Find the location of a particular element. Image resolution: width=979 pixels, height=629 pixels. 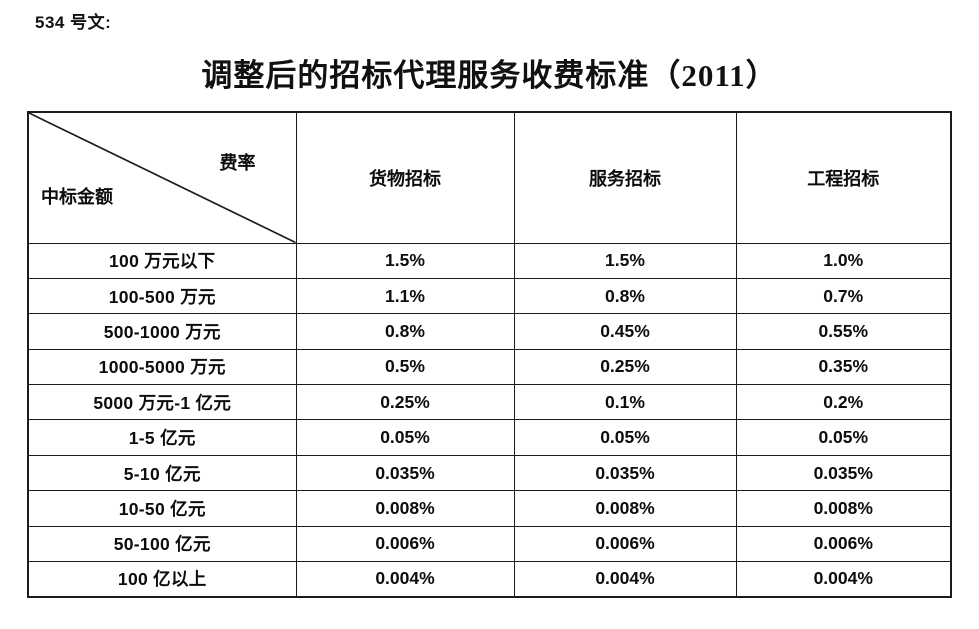

diagonal-line is located at coordinates (162, 177).